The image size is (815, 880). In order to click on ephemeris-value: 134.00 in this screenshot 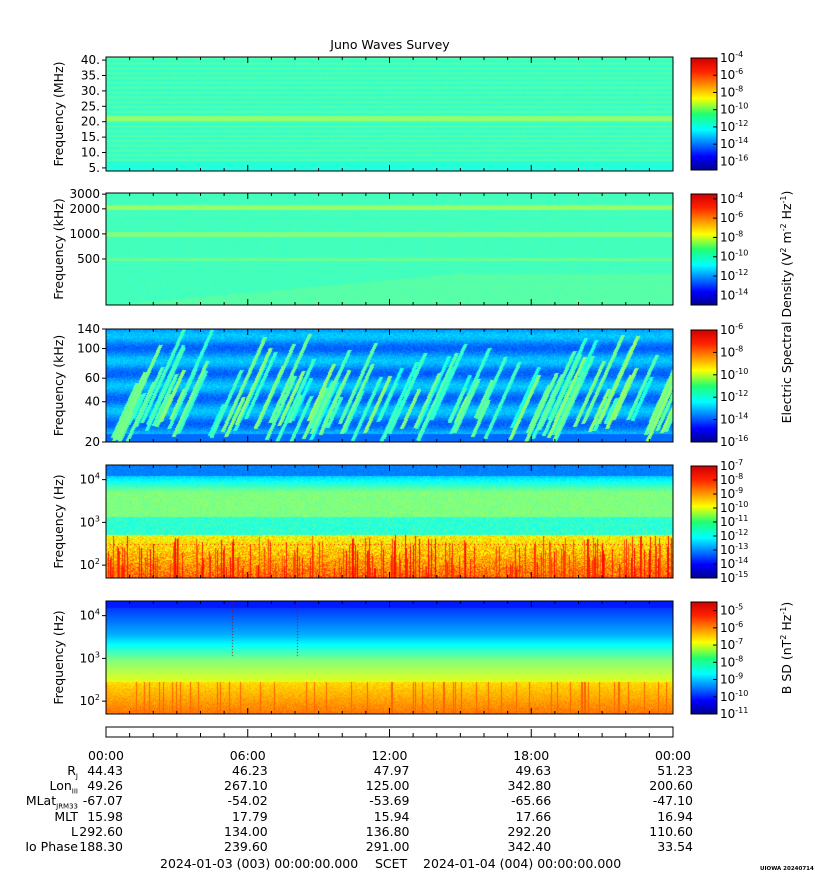, I will do `click(246, 831)`.